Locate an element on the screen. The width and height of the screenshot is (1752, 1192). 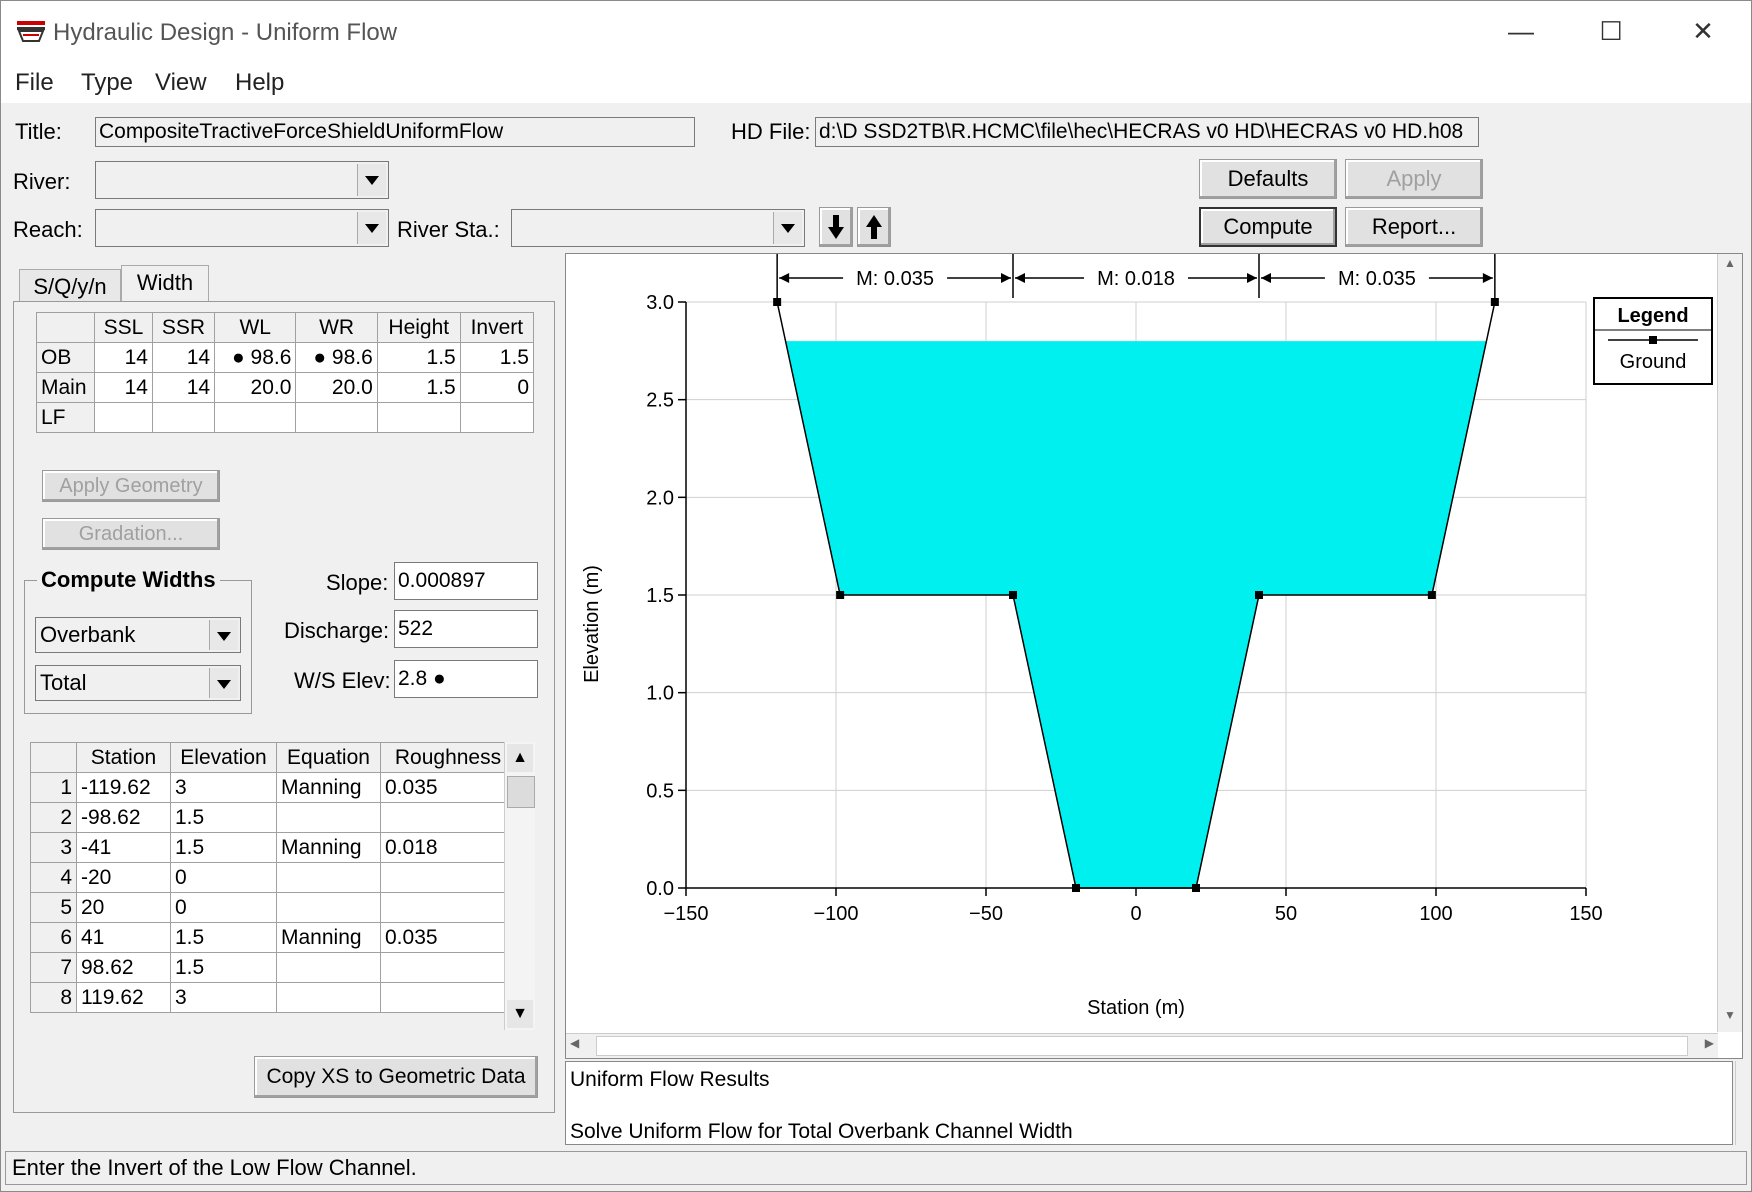
menu-view: View is located at coordinates (181, 82).